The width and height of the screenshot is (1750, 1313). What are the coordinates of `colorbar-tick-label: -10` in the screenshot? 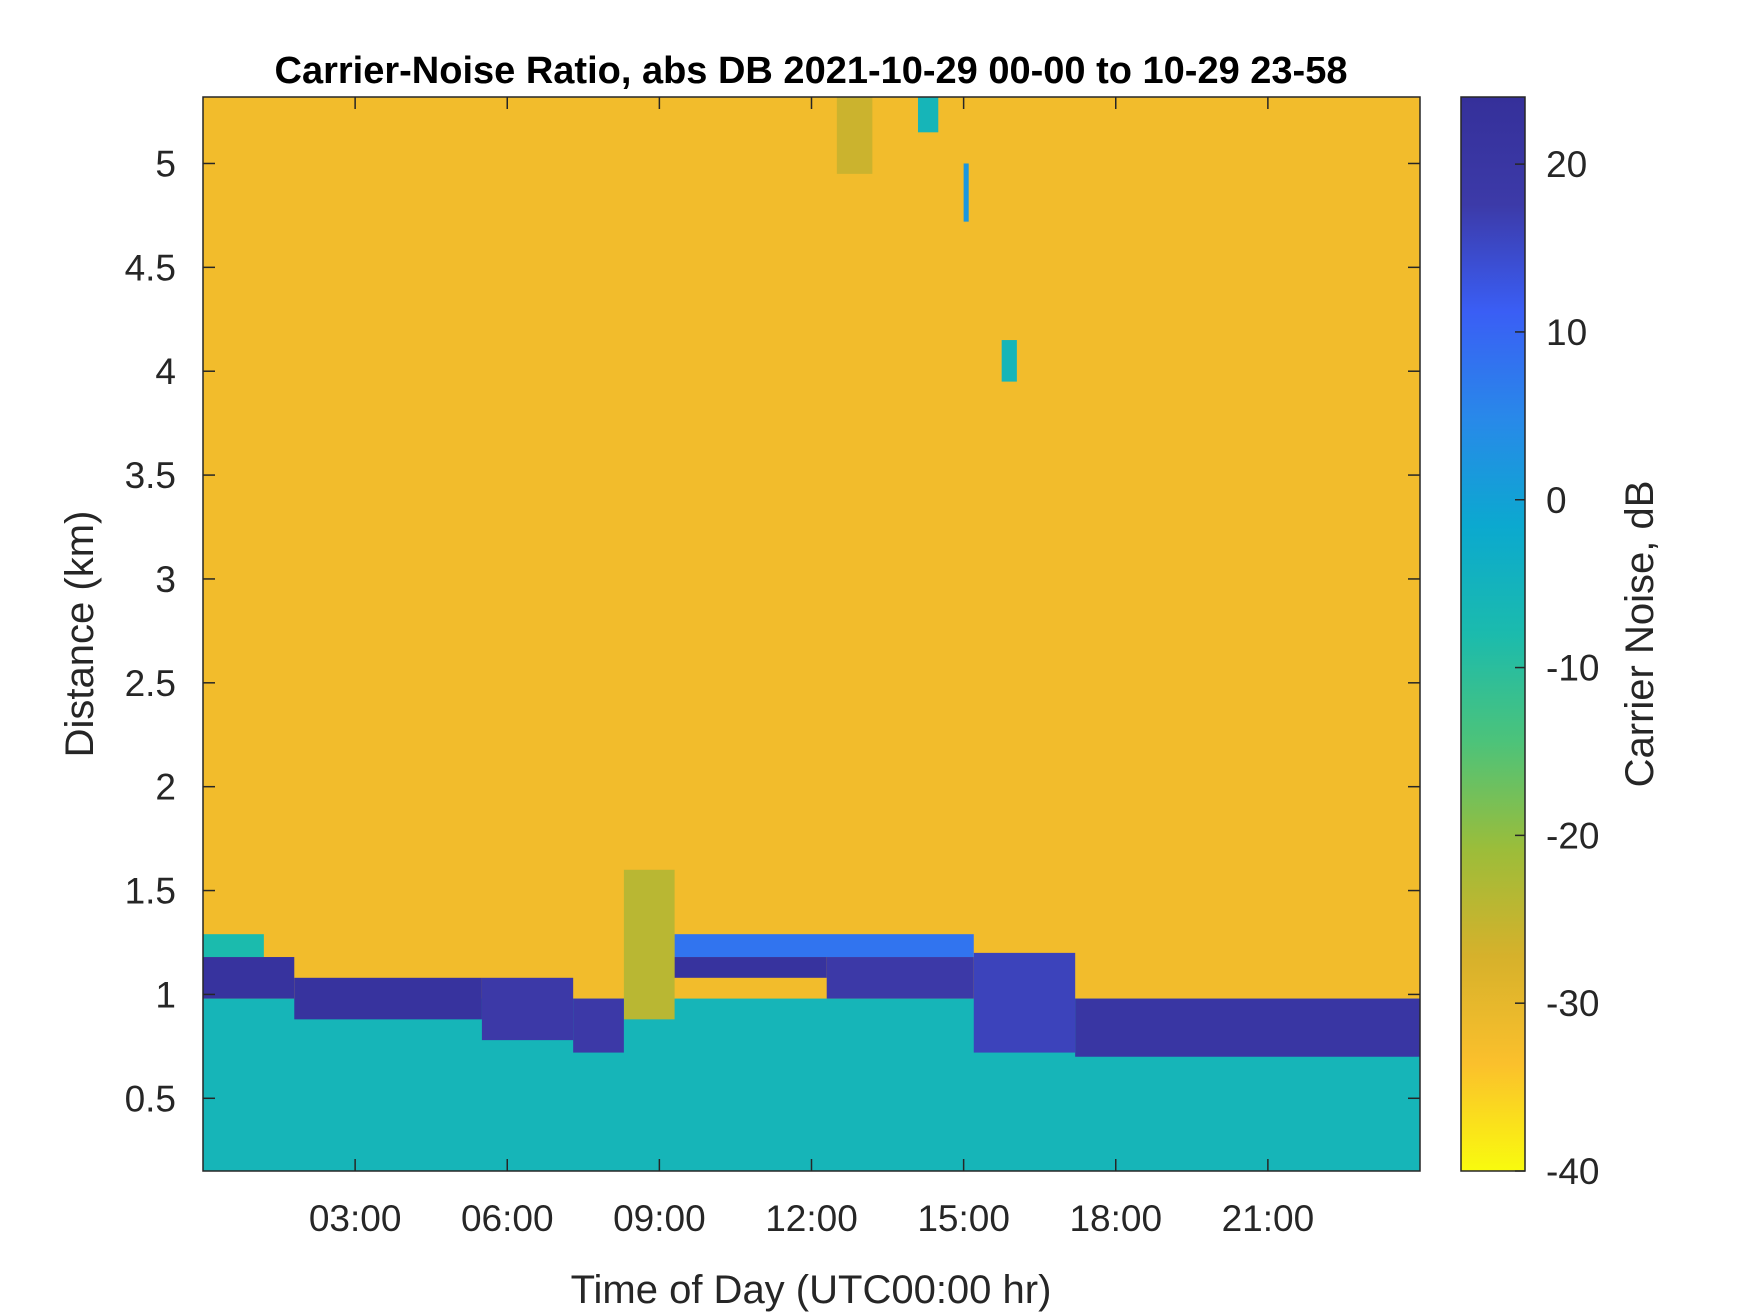 It's located at (1572, 668).